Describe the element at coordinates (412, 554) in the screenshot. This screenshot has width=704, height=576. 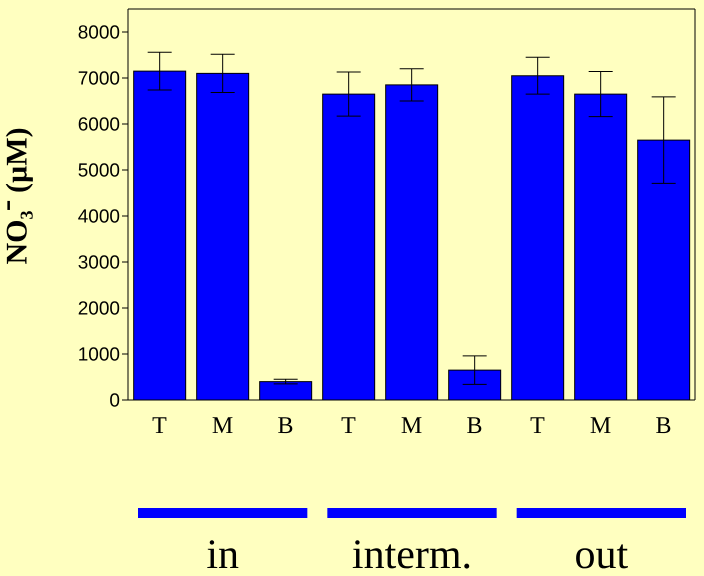
I see `text: interm.` at that location.